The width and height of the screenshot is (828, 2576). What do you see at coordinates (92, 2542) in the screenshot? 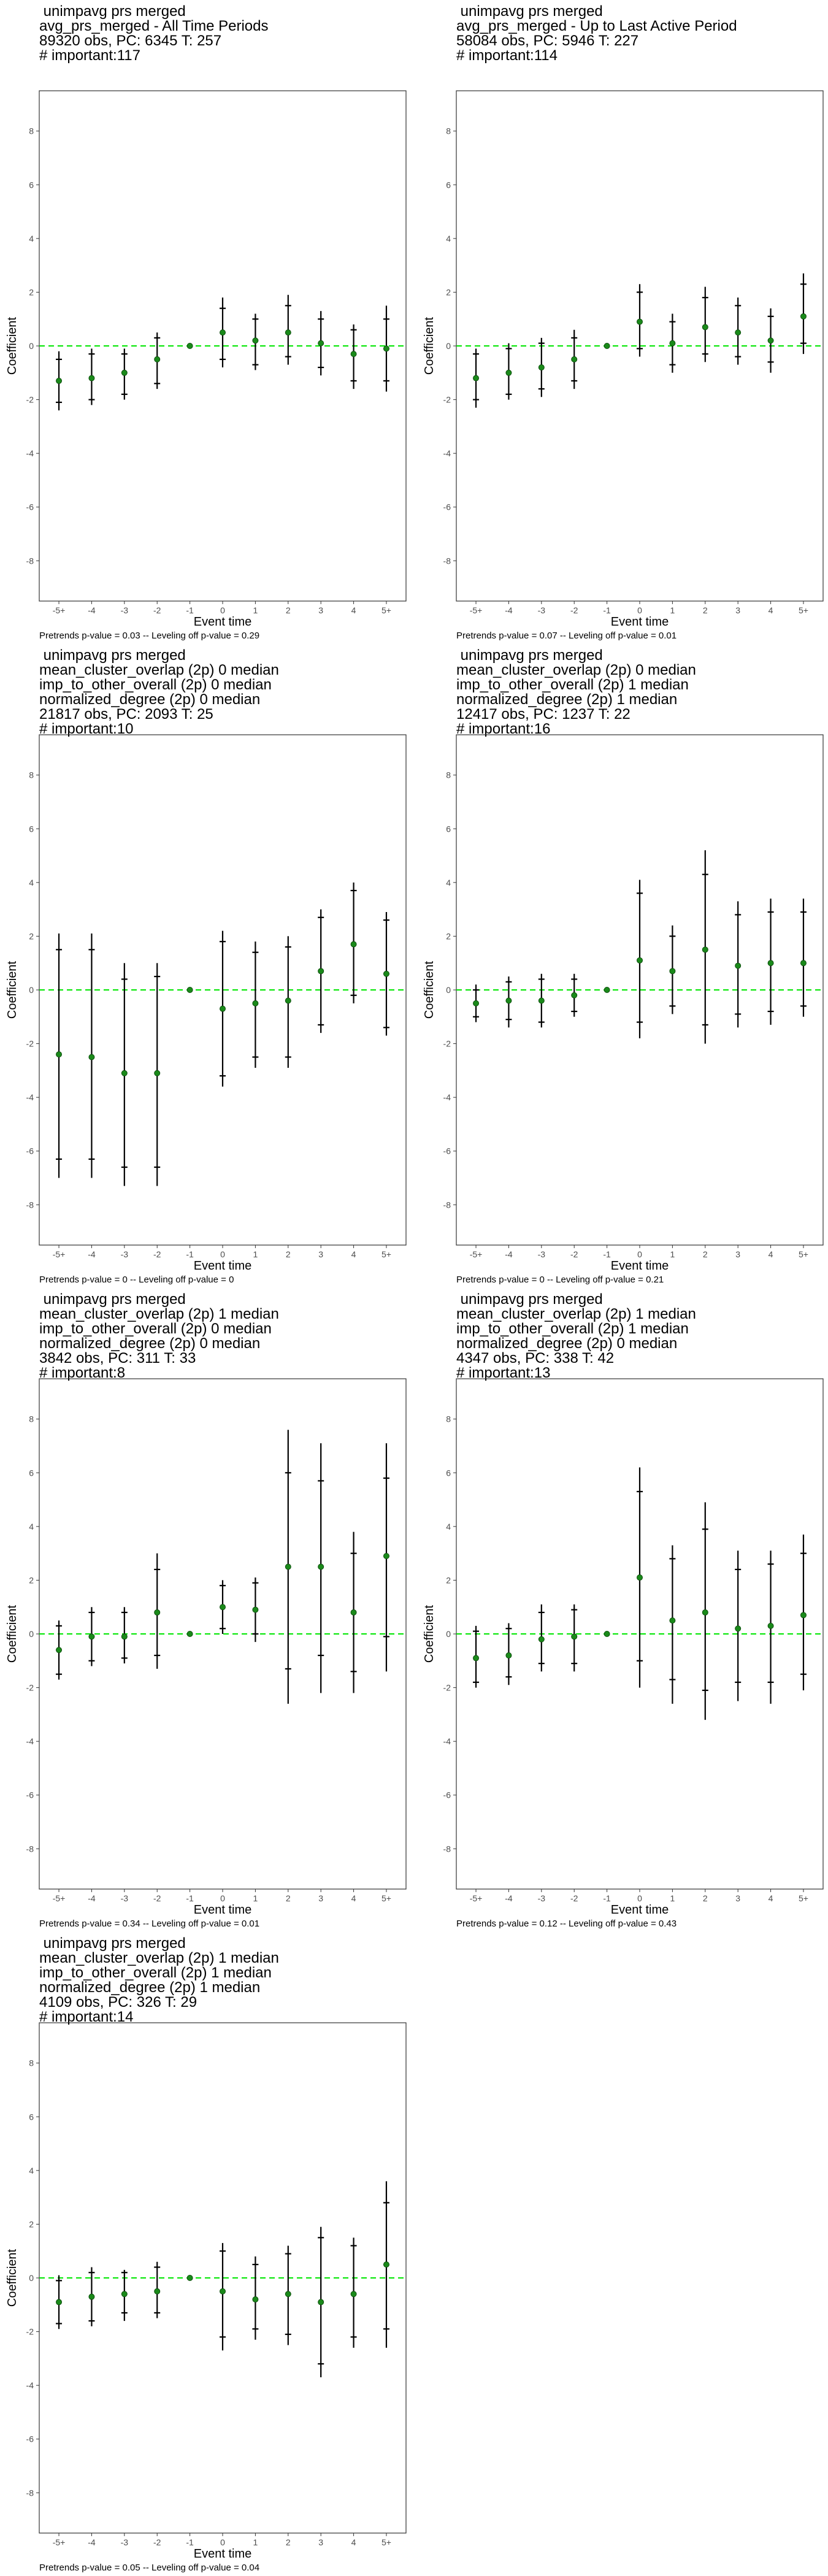
I see `x-tick-label: -4` at bounding box center [92, 2542].